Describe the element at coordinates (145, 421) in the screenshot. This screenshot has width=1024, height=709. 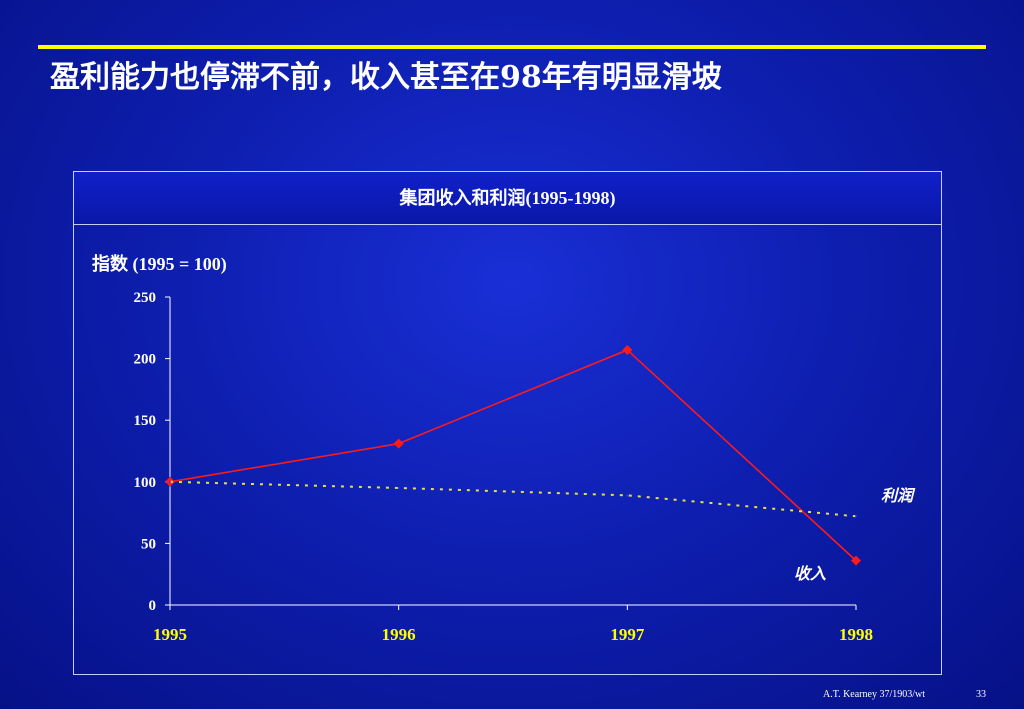
I see `y-tick-label: 150` at that location.